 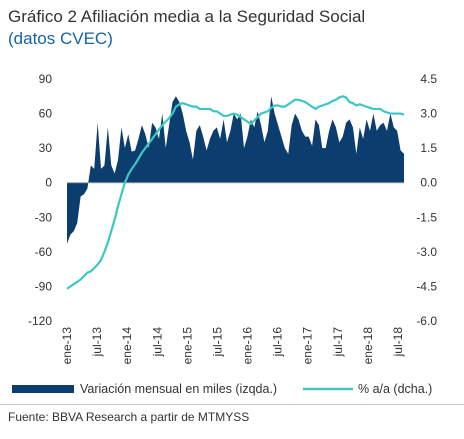 I want to click on y-left-tick-label: 60, so click(x=46, y=114).